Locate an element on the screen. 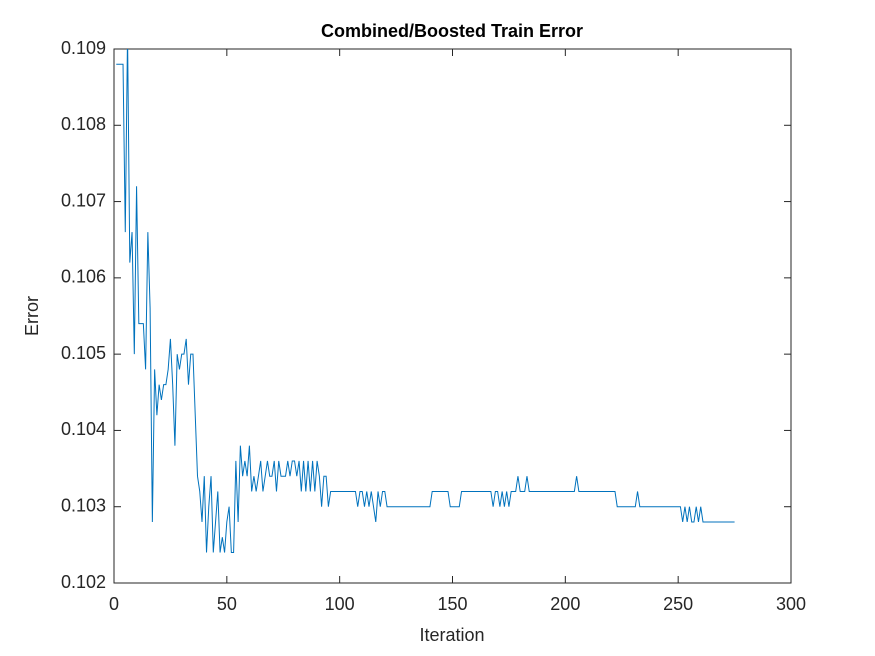  y-tick-label: 0.105 is located at coordinates (83, 353).